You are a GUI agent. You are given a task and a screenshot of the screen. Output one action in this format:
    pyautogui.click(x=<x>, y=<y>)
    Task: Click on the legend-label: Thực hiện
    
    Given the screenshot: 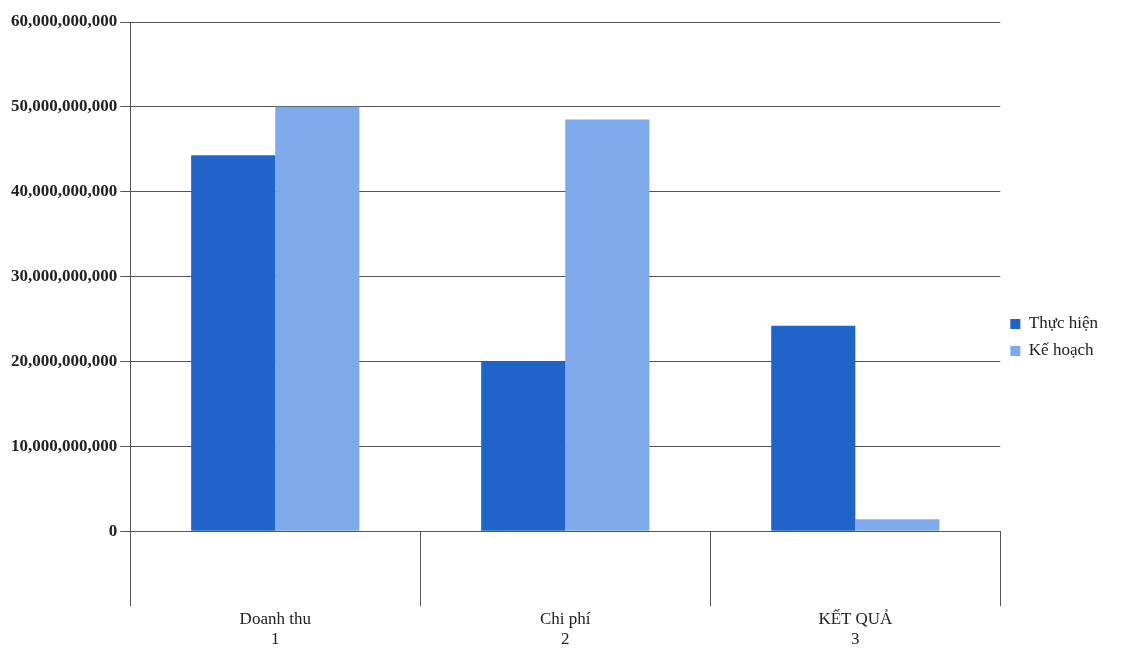 What is the action you would take?
    pyautogui.click(x=1063, y=323)
    